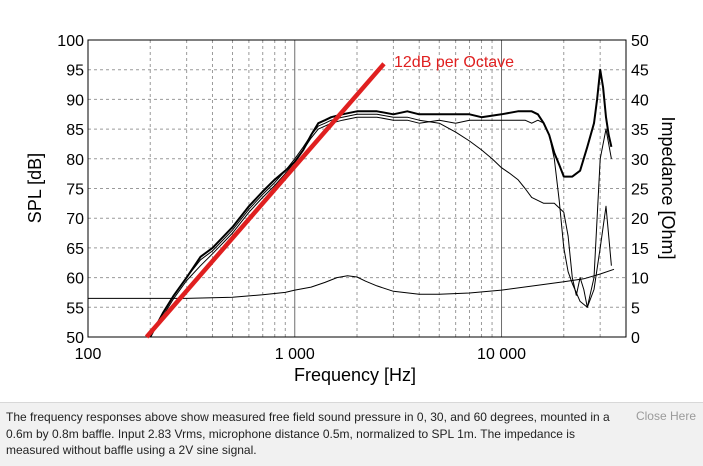 The height and width of the screenshot is (466, 703). Describe the element at coordinates (75, 249) in the screenshot. I see `y-tick-label: 65` at that location.